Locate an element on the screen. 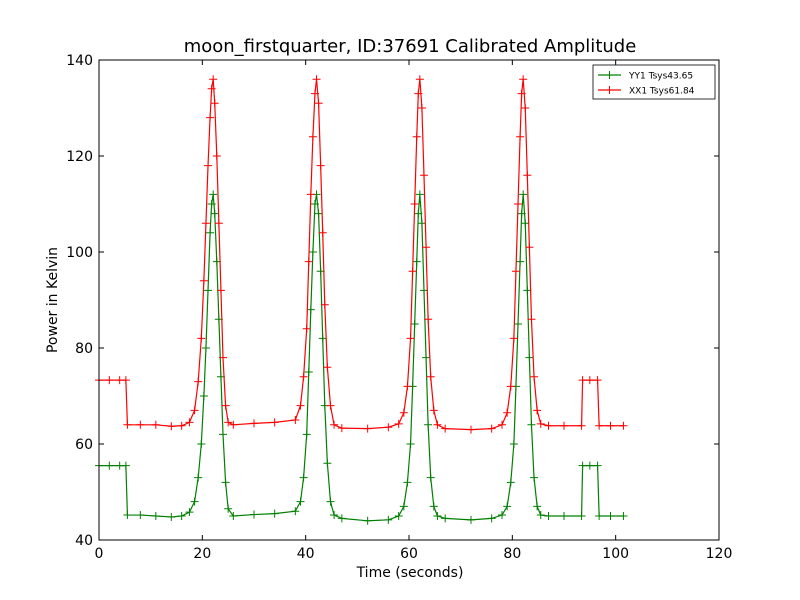 The image size is (800, 600). legend-entry: XX1 Tsys61.84 is located at coordinates (646, 91).